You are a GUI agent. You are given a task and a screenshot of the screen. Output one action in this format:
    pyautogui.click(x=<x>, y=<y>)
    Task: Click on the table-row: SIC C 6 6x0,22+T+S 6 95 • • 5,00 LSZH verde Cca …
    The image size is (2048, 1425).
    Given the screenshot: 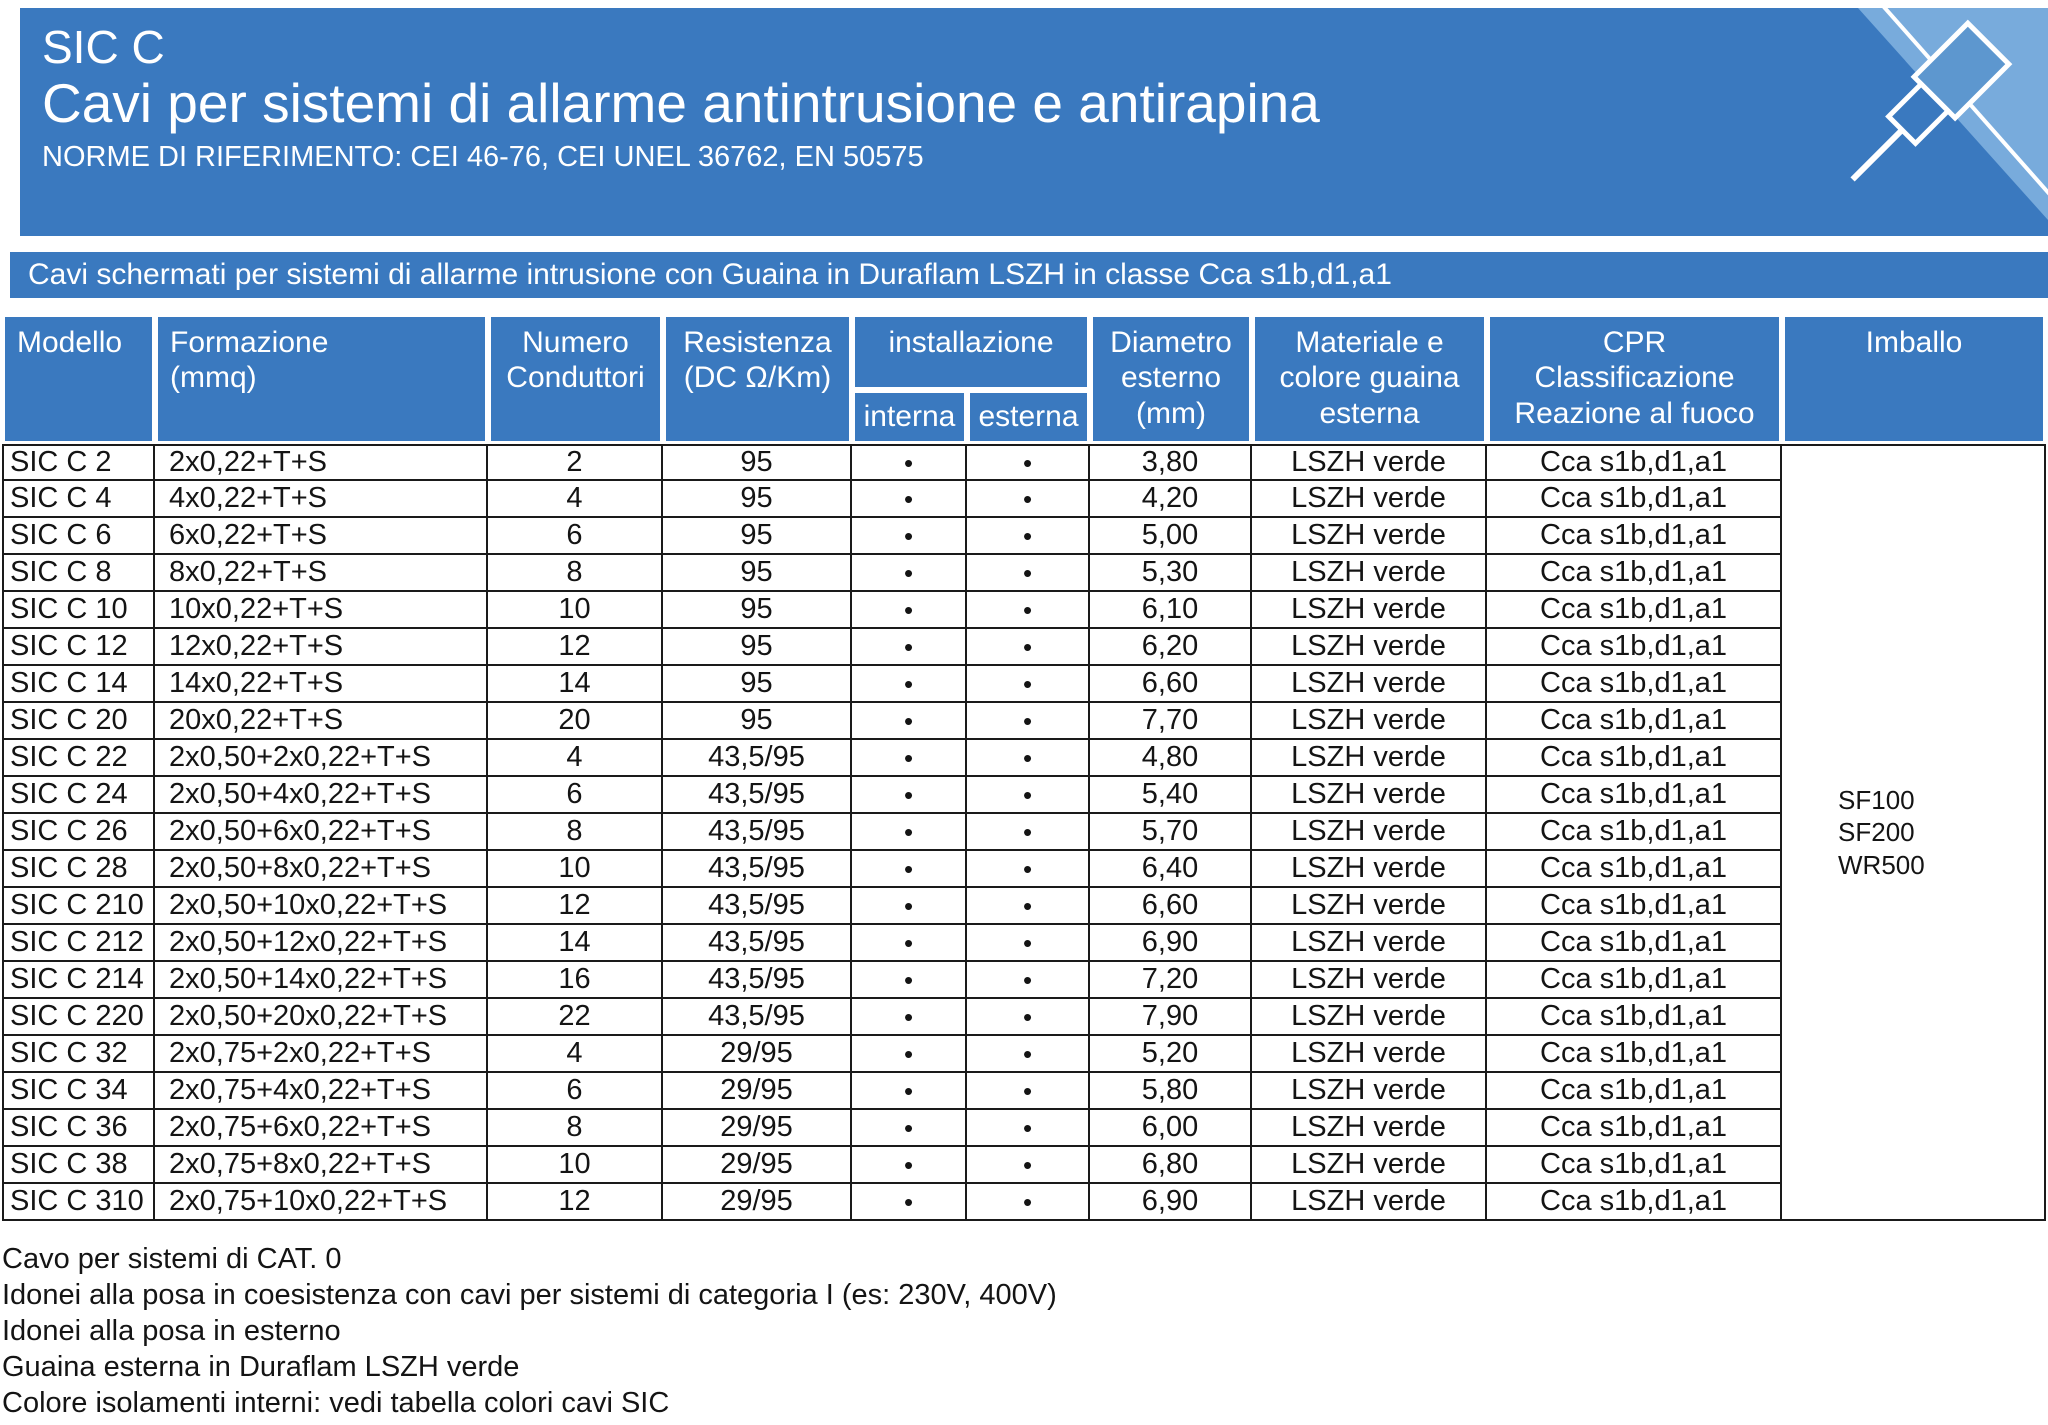 What is the action you would take?
    pyautogui.click(x=1024, y=536)
    